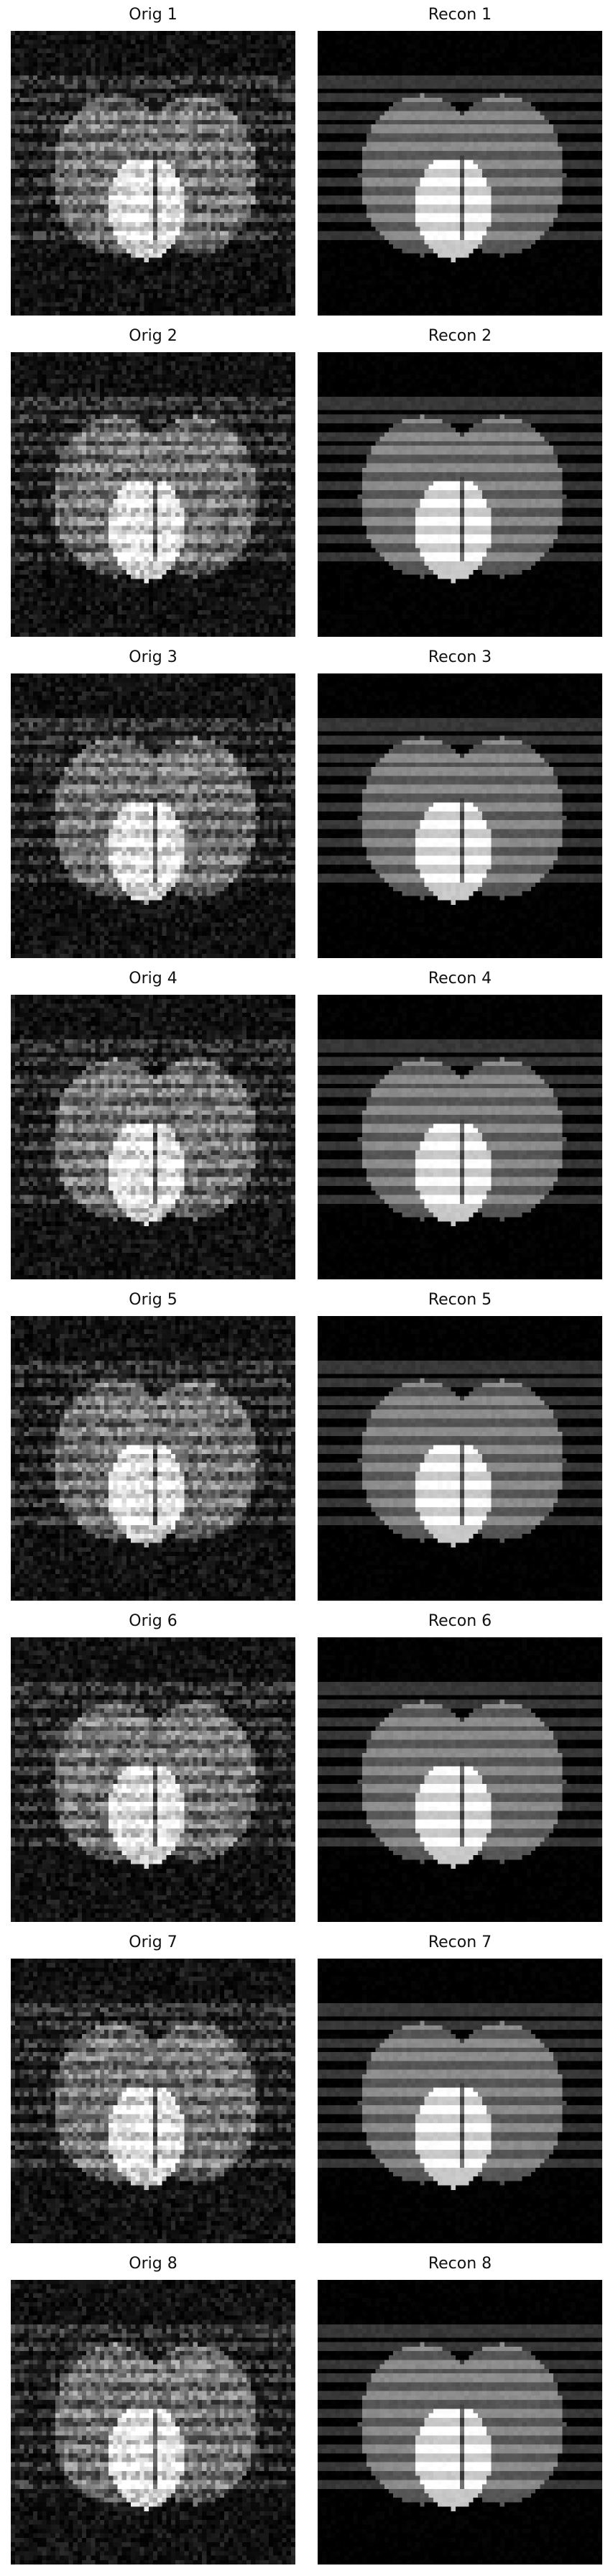 The height and width of the screenshot is (2576, 613). I want to click on panel-title: Recon 8, so click(460, 2264).